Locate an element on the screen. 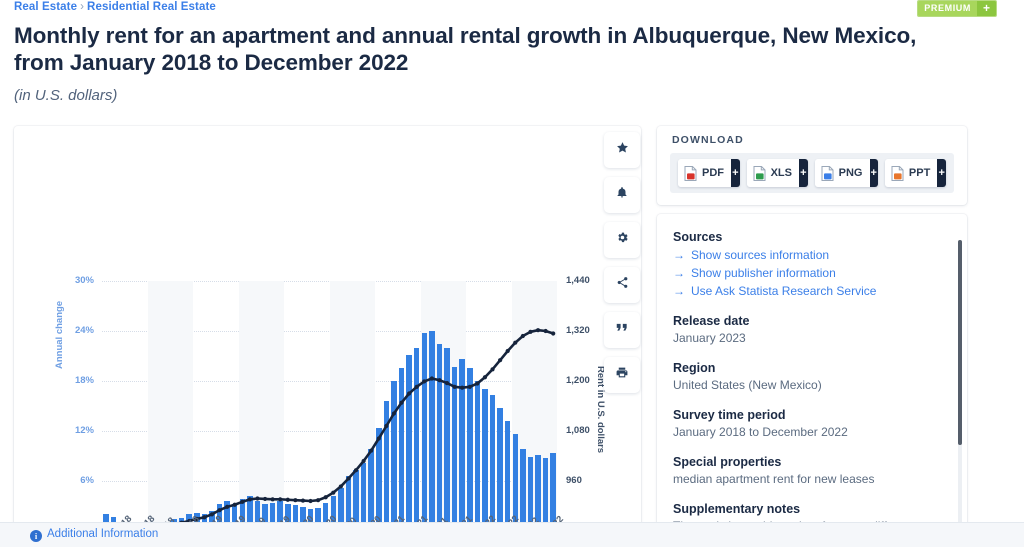 The height and width of the screenshot is (547, 1024). print-button is located at coordinates (622, 375).